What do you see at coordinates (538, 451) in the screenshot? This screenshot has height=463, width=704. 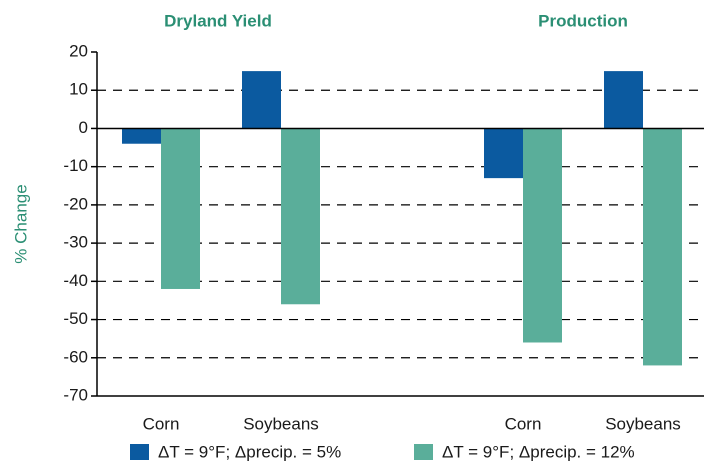 I see `legend-label: ΔT = 9°F; Δprecip. = 12%` at bounding box center [538, 451].